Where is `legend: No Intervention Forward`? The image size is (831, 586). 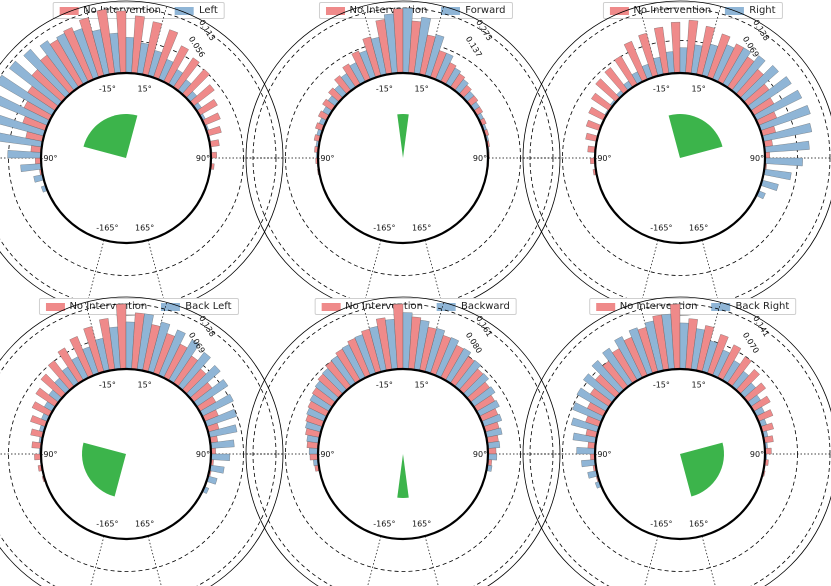
legend: No Intervention Forward is located at coordinates (415, 10).